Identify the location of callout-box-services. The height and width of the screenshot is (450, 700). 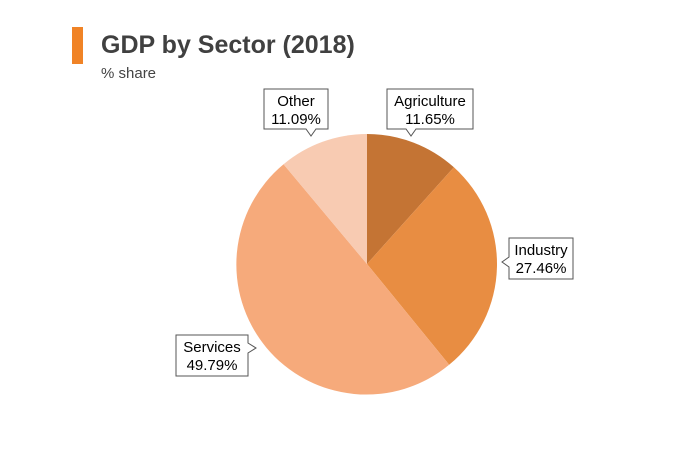
(216, 355).